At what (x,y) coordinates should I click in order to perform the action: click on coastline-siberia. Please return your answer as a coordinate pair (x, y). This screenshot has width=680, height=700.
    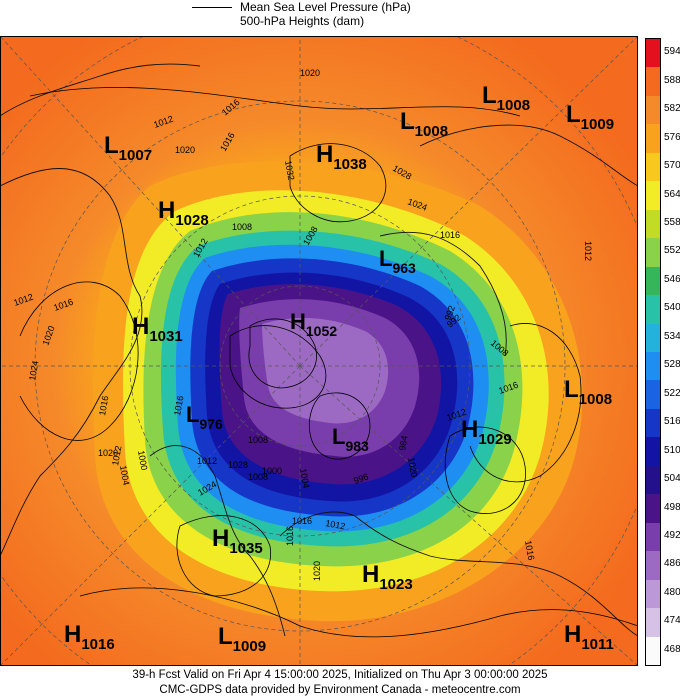
    Looking at the image, I should click on (443, 294).